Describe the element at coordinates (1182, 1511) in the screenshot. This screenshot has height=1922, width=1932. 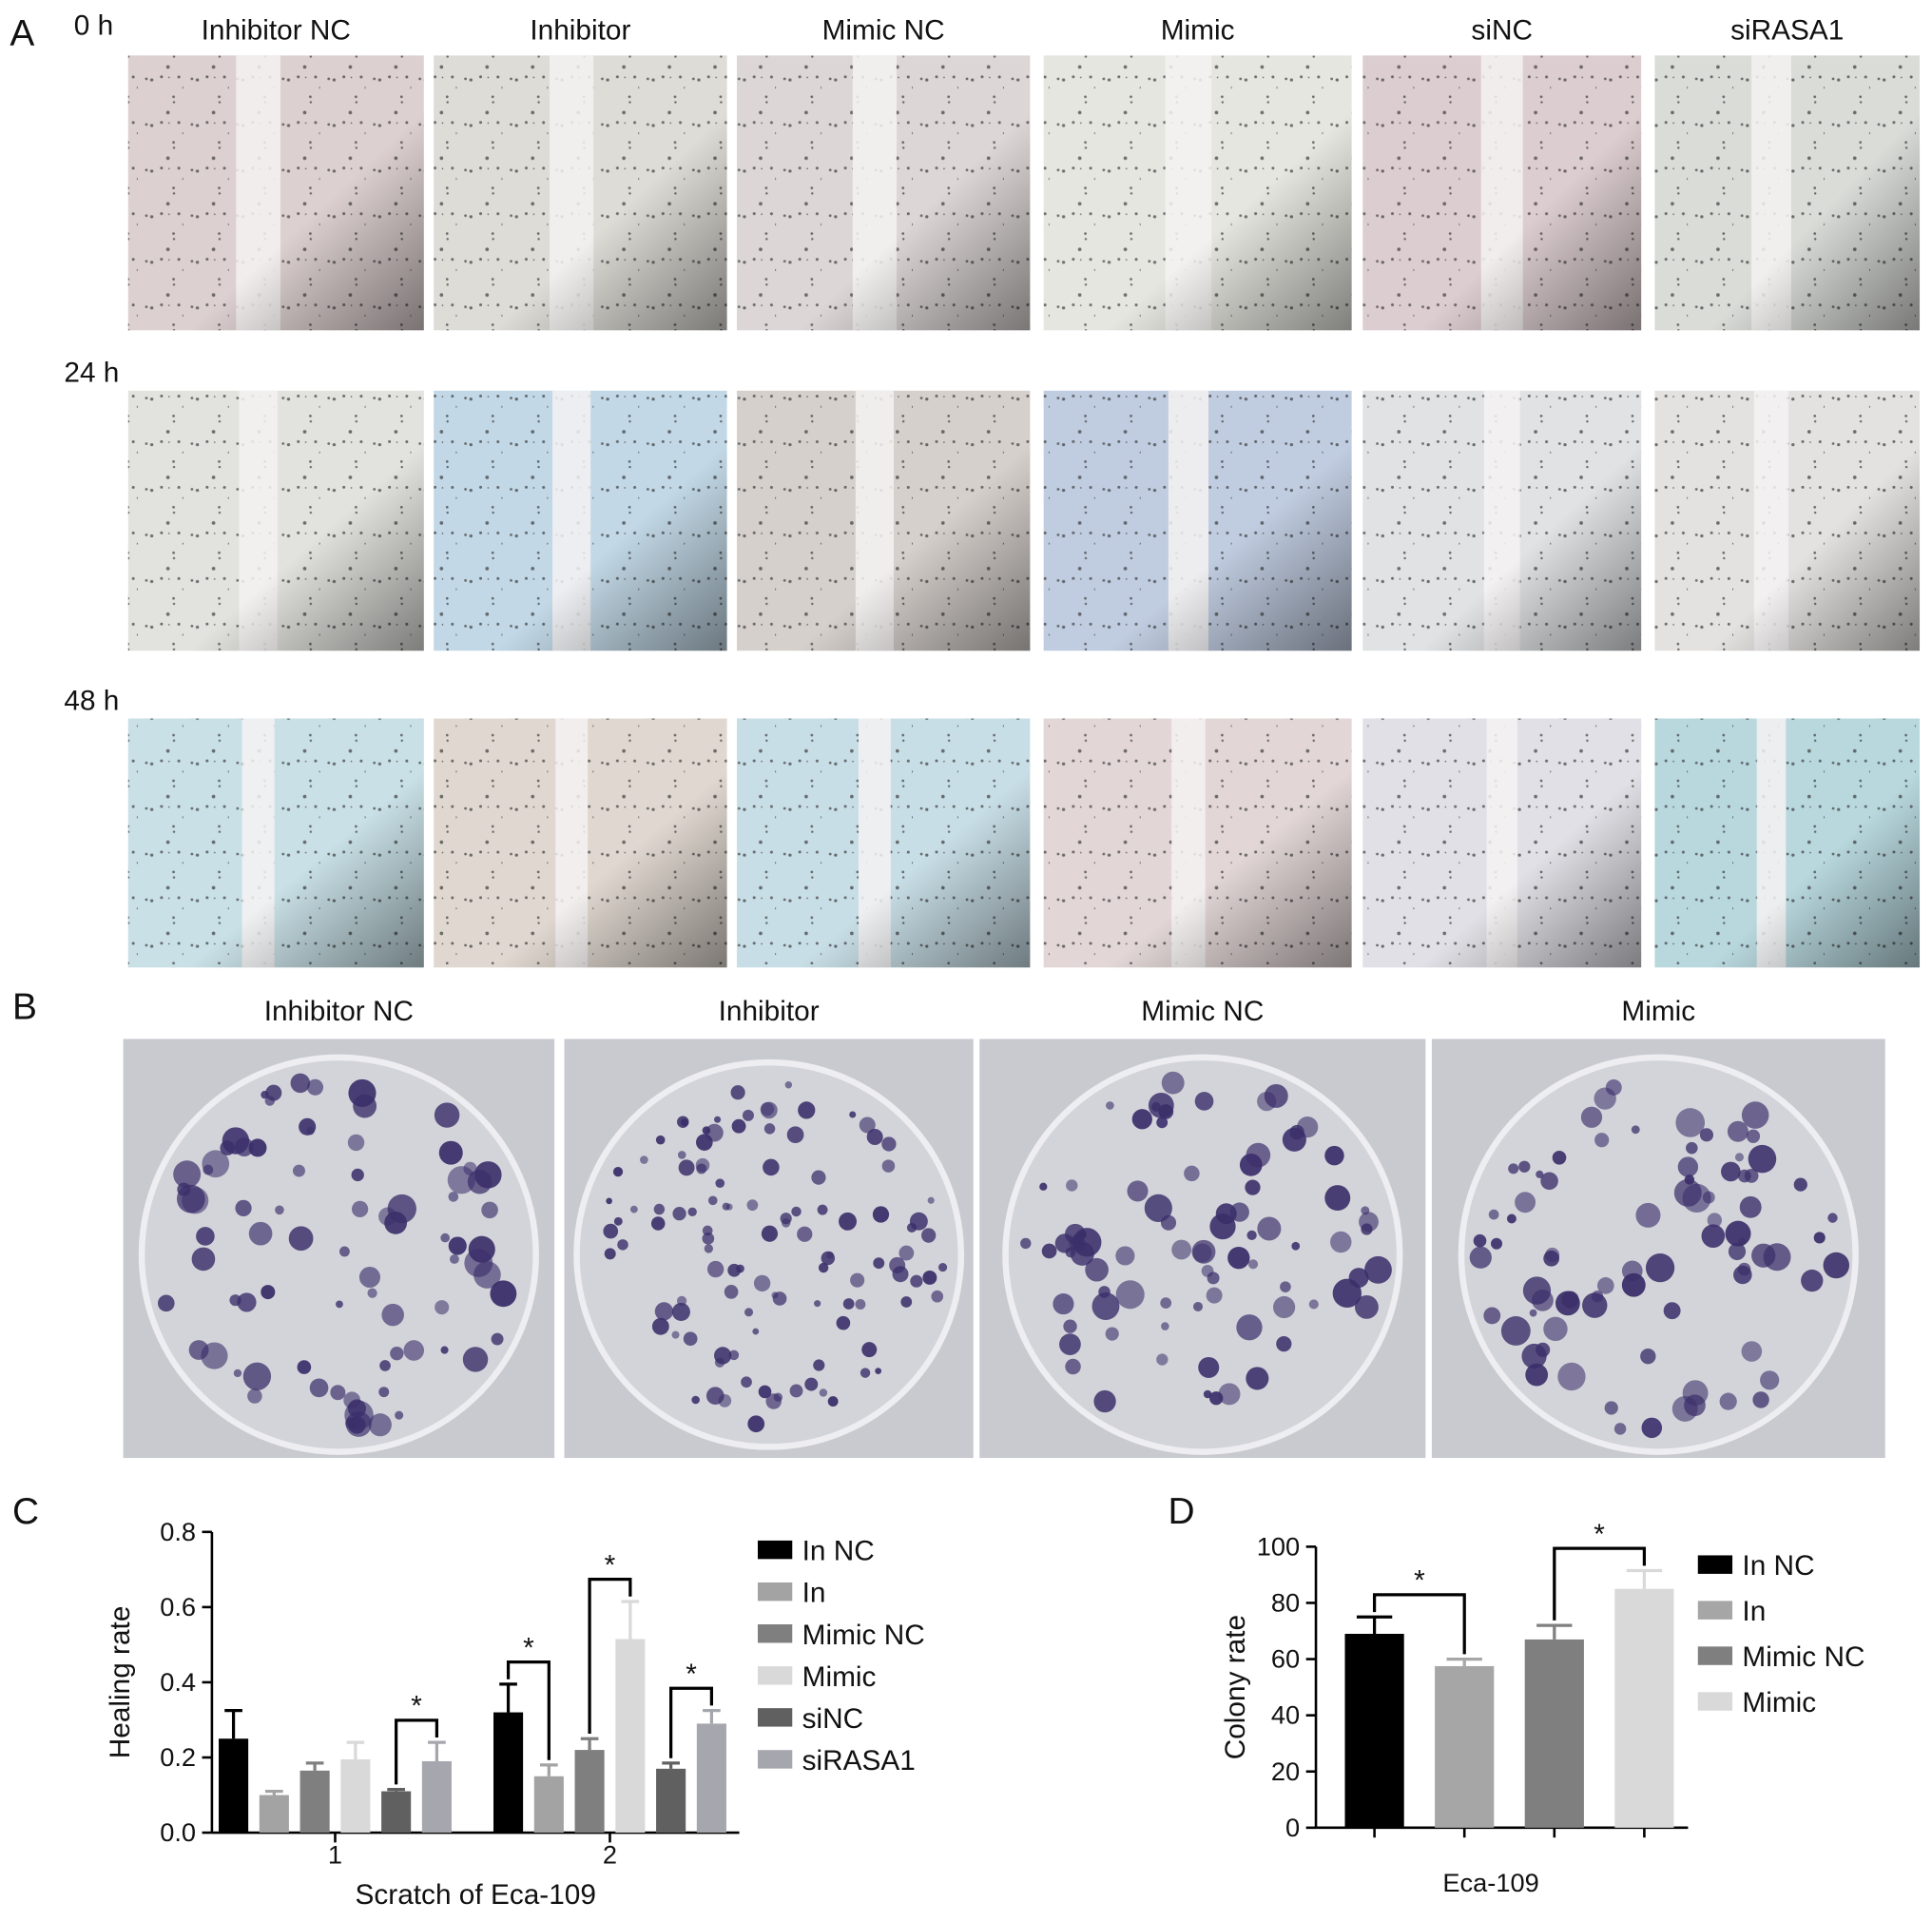
I see `panel-label: D` at that location.